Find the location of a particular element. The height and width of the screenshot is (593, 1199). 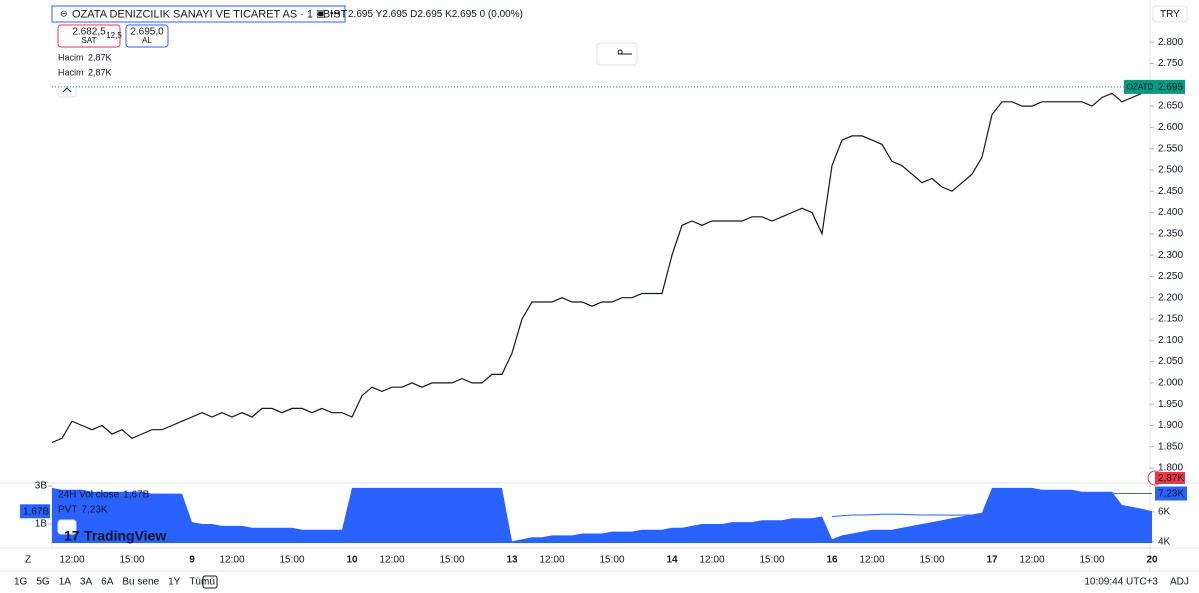

value-tag-label: 1,67B is located at coordinates (36, 511).